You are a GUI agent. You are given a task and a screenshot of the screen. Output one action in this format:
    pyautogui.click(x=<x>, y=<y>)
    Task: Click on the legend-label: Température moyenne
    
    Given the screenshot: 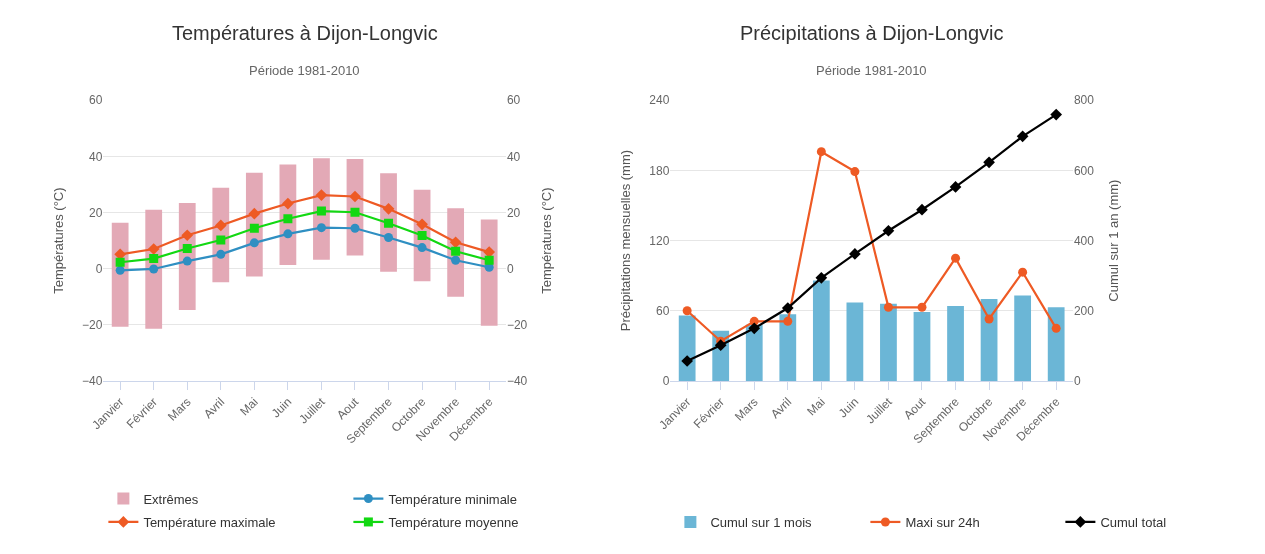 What is the action you would take?
    pyautogui.click(x=453, y=523)
    